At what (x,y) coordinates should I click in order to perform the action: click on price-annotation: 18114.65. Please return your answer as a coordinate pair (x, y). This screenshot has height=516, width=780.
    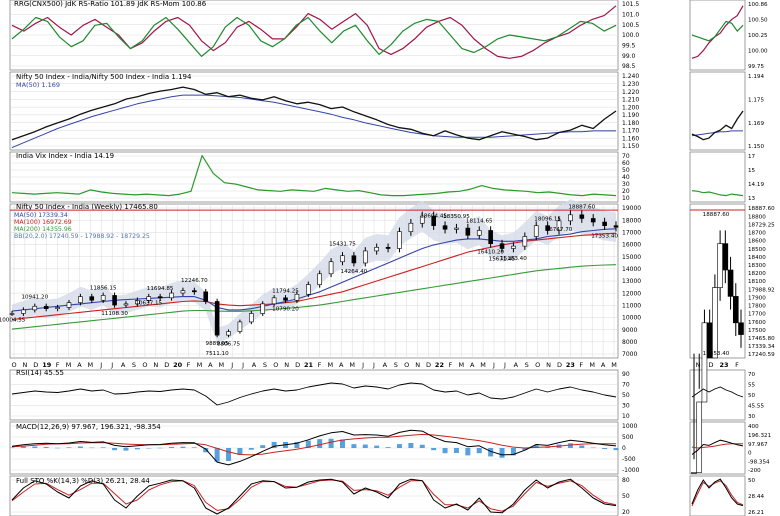
    Looking at the image, I should click on (479, 221).